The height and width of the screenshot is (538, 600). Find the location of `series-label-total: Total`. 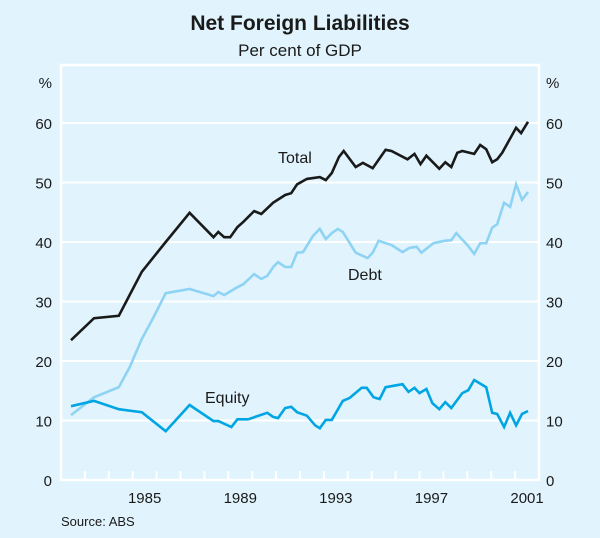

series-label-total: Total is located at coordinates (295, 158).